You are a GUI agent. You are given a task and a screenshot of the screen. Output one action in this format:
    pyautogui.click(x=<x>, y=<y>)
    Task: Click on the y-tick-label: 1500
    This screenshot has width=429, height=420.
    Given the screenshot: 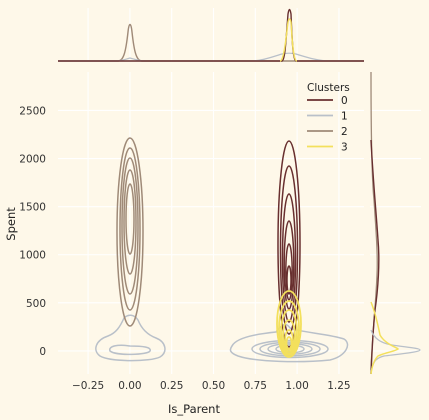 What is the action you would take?
    pyautogui.click(x=32, y=208)
    